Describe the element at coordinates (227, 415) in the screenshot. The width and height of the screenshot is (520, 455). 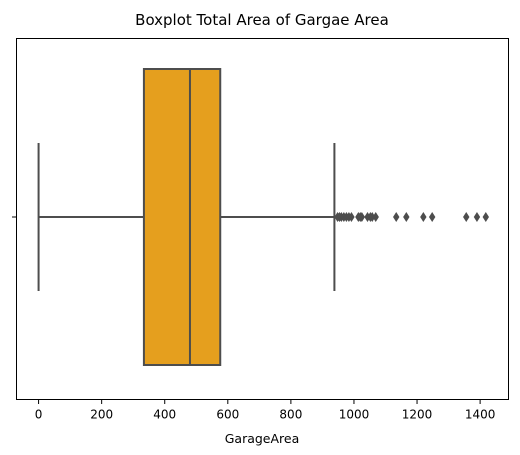
I see `x-tick-label: 600` at that location.